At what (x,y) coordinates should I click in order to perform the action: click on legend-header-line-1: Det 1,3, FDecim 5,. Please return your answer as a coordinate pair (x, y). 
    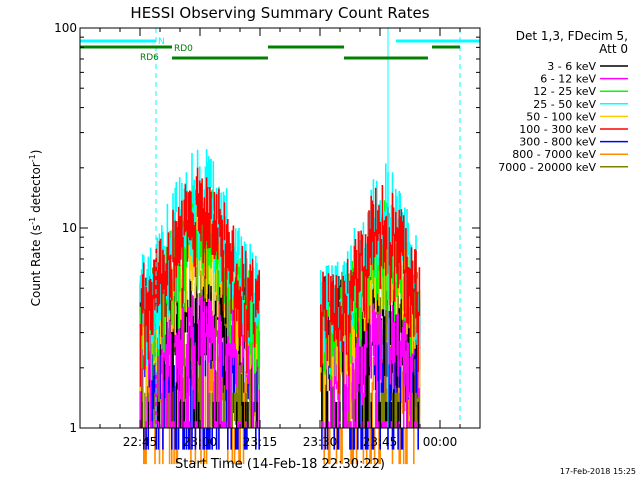
    Looking at the image, I should click on (572, 36).